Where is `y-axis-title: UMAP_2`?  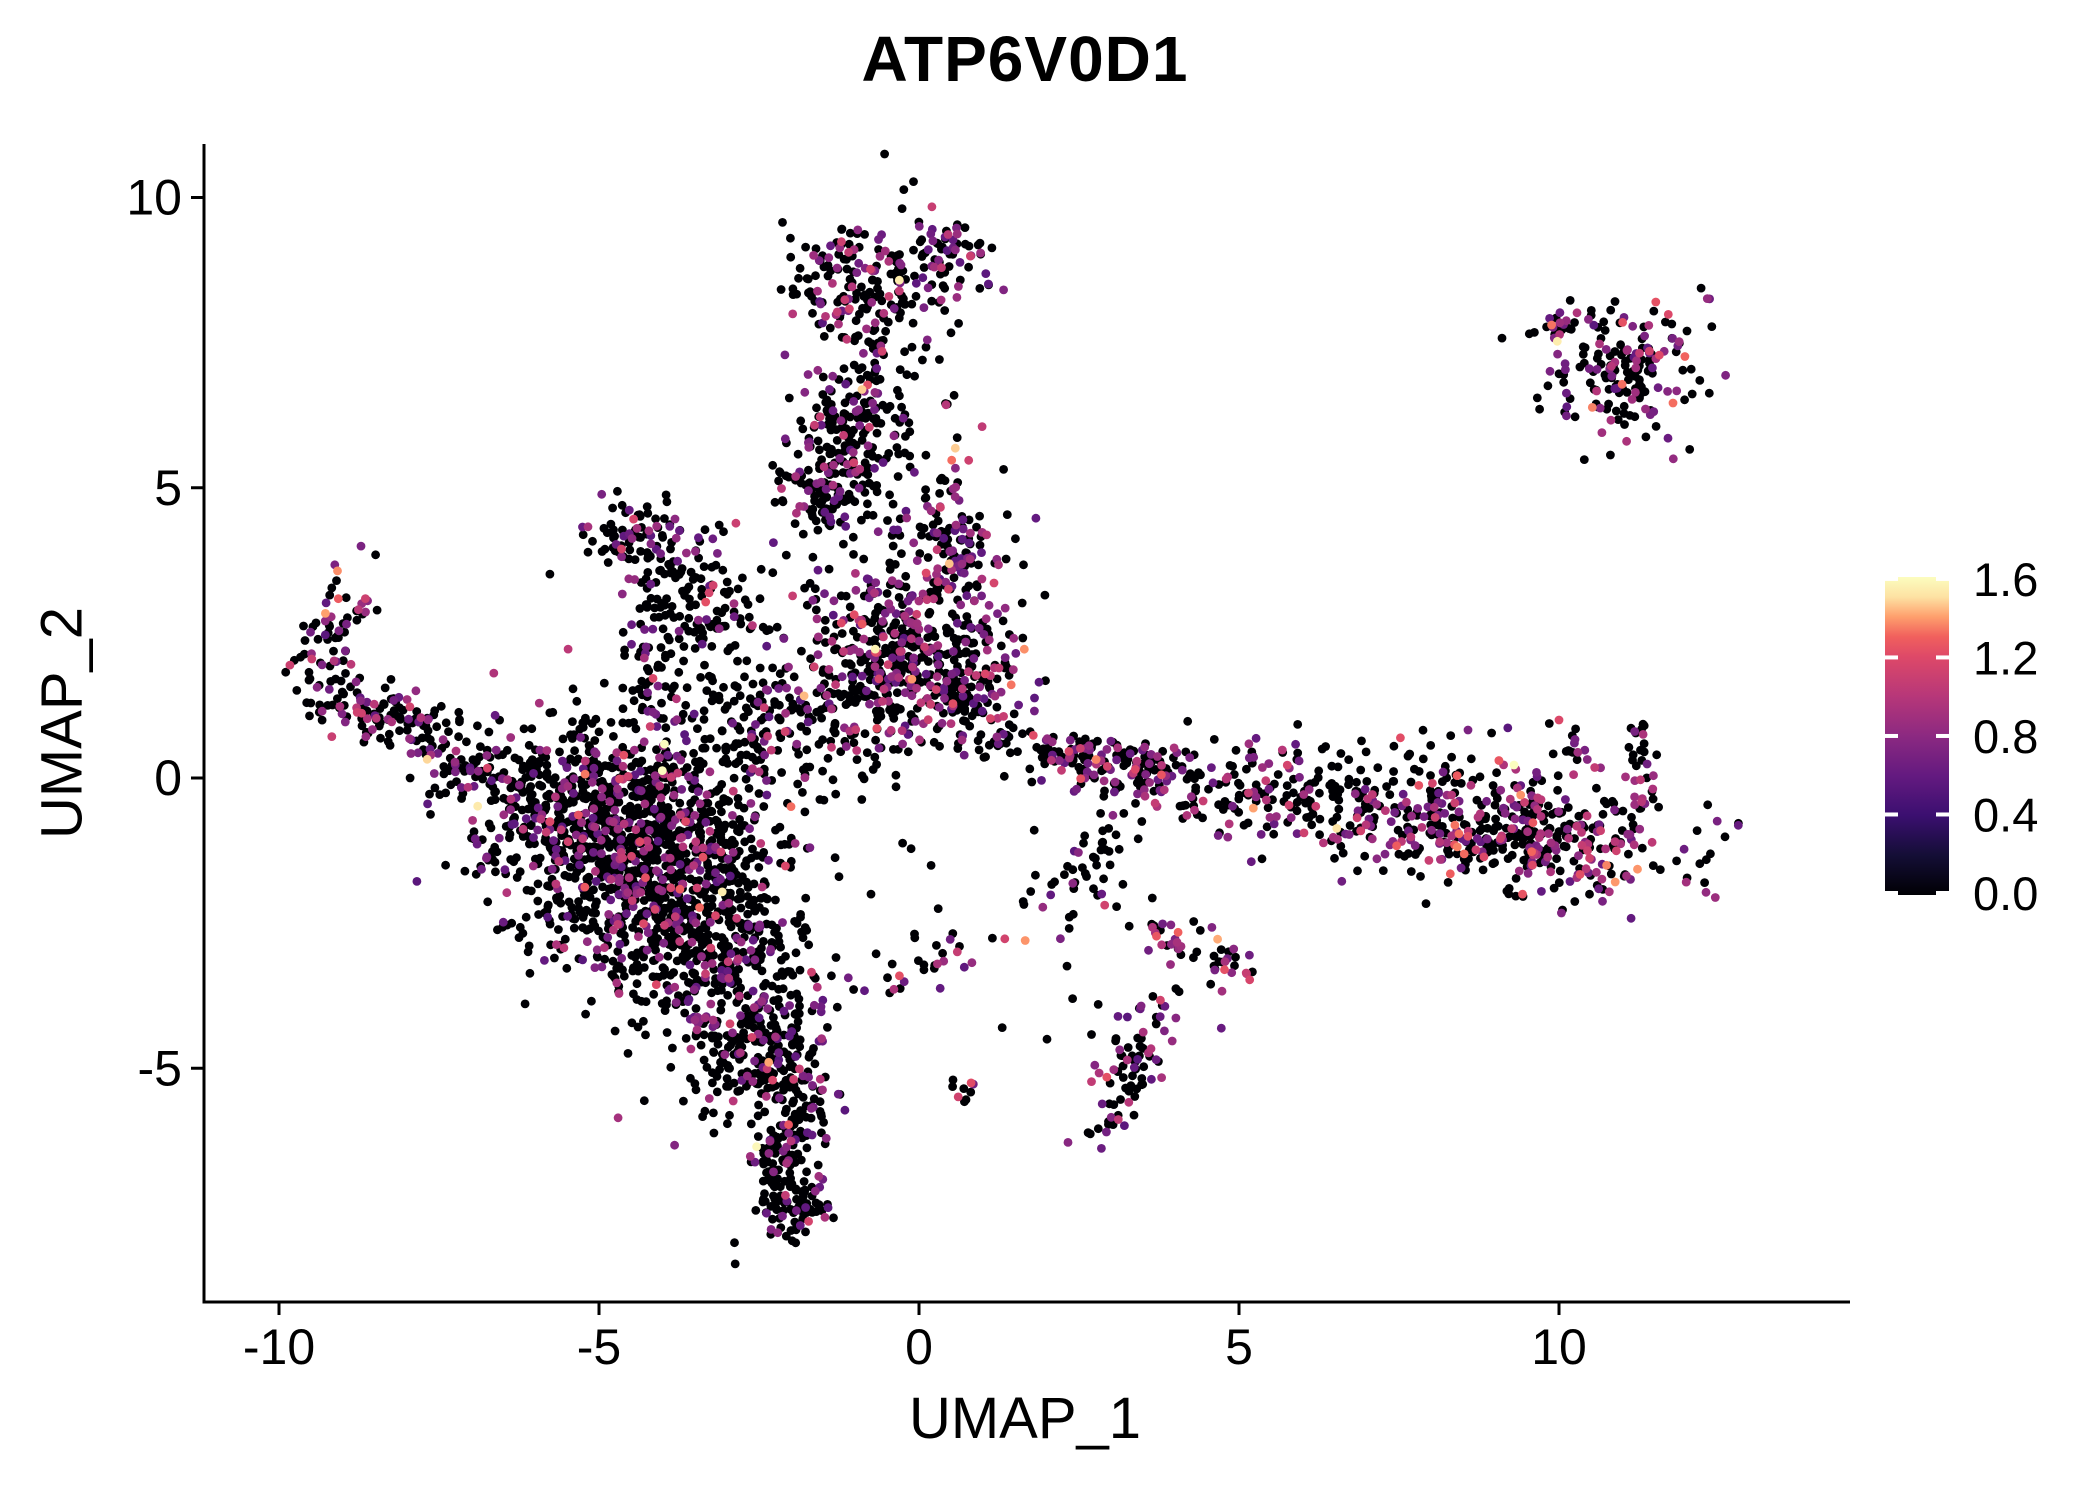 y-axis-title: UMAP_2 is located at coordinates (62, 723).